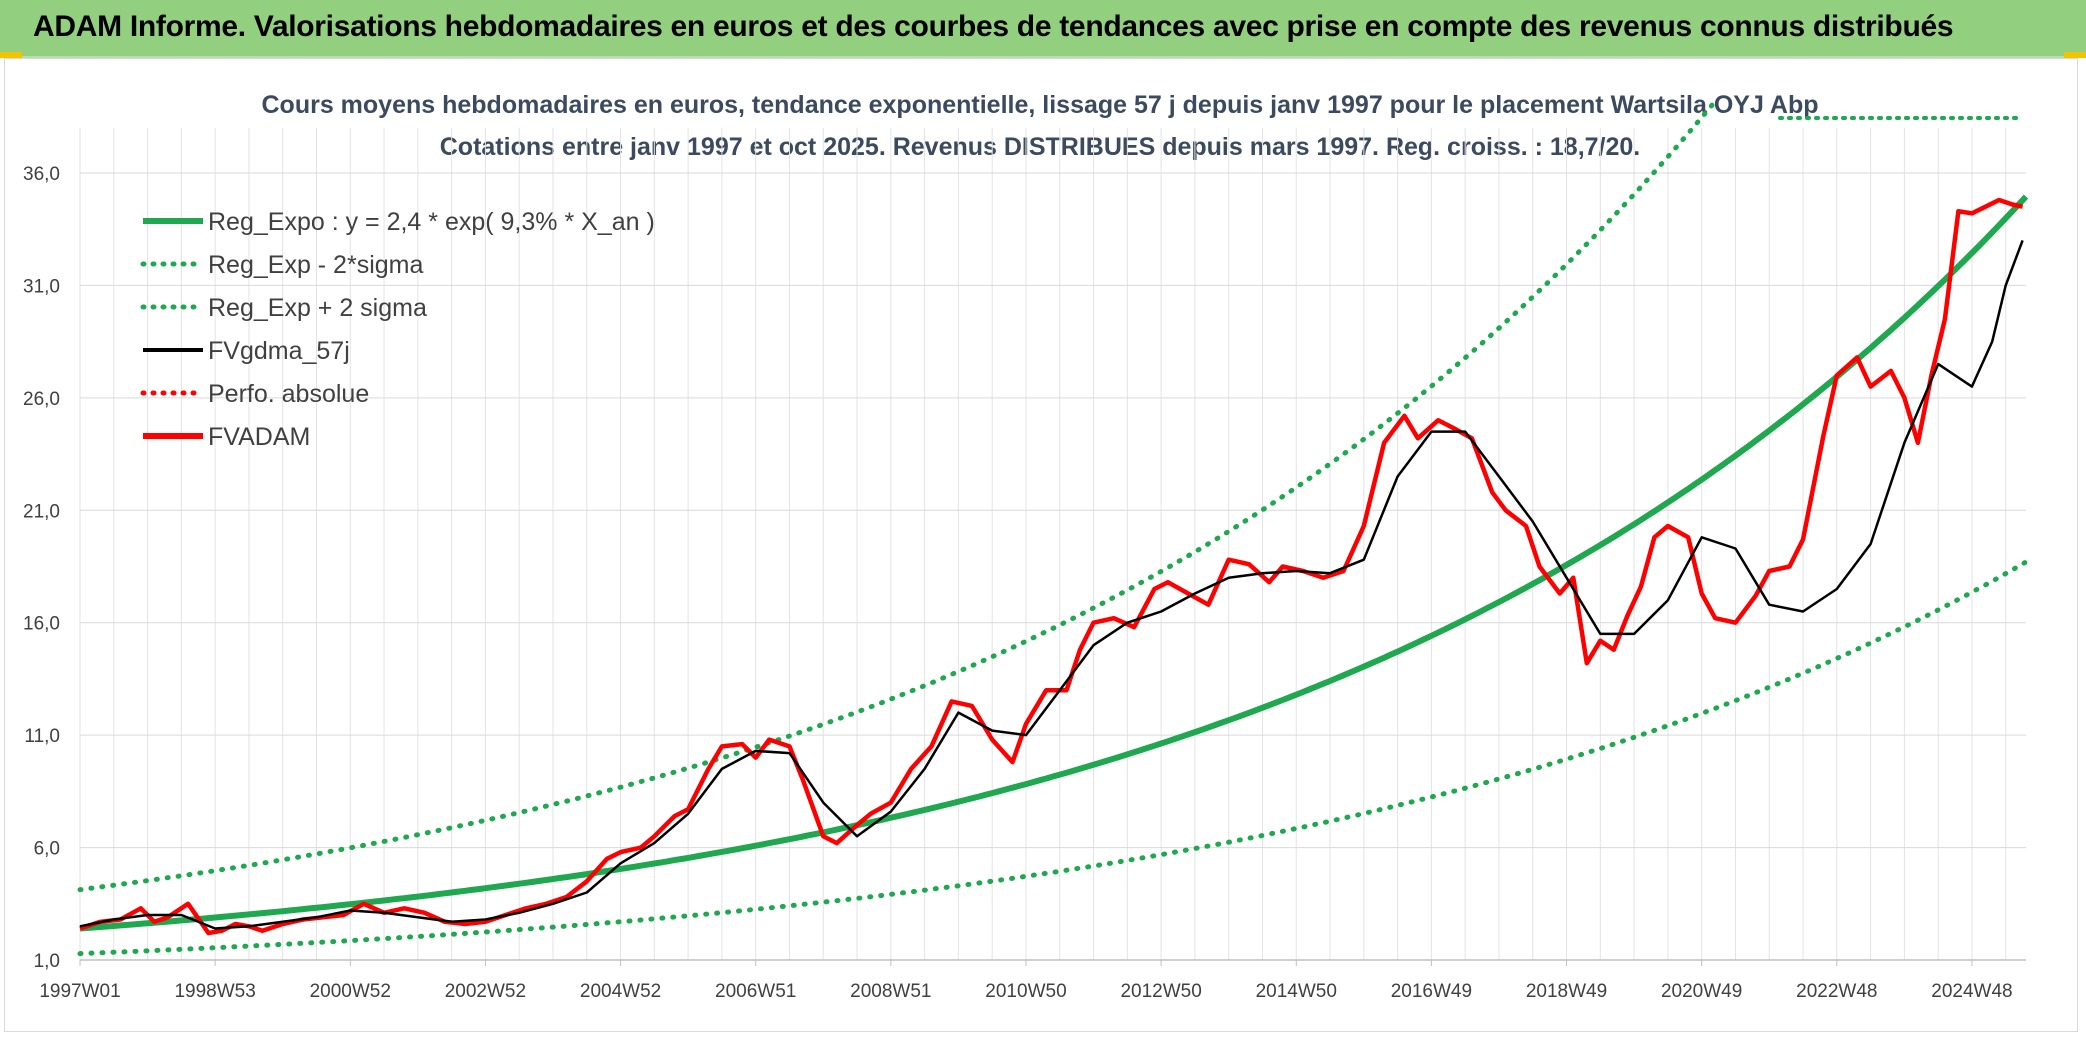  What do you see at coordinates (2075, 55) in the screenshot?
I see `banner-accent-right` at bounding box center [2075, 55].